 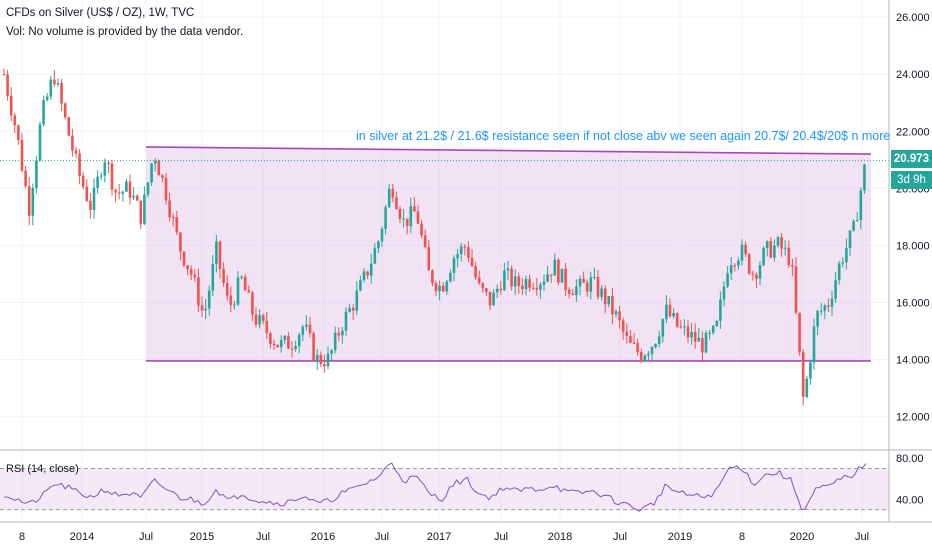 I want to click on time-axis-label: 2016, so click(x=323, y=537).